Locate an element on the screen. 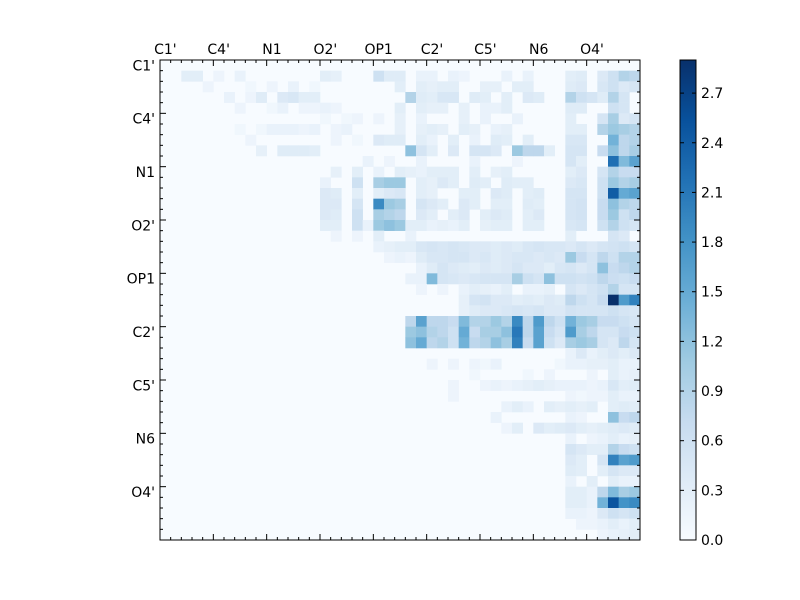  x-tick-label: C2' is located at coordinates (432, 50).